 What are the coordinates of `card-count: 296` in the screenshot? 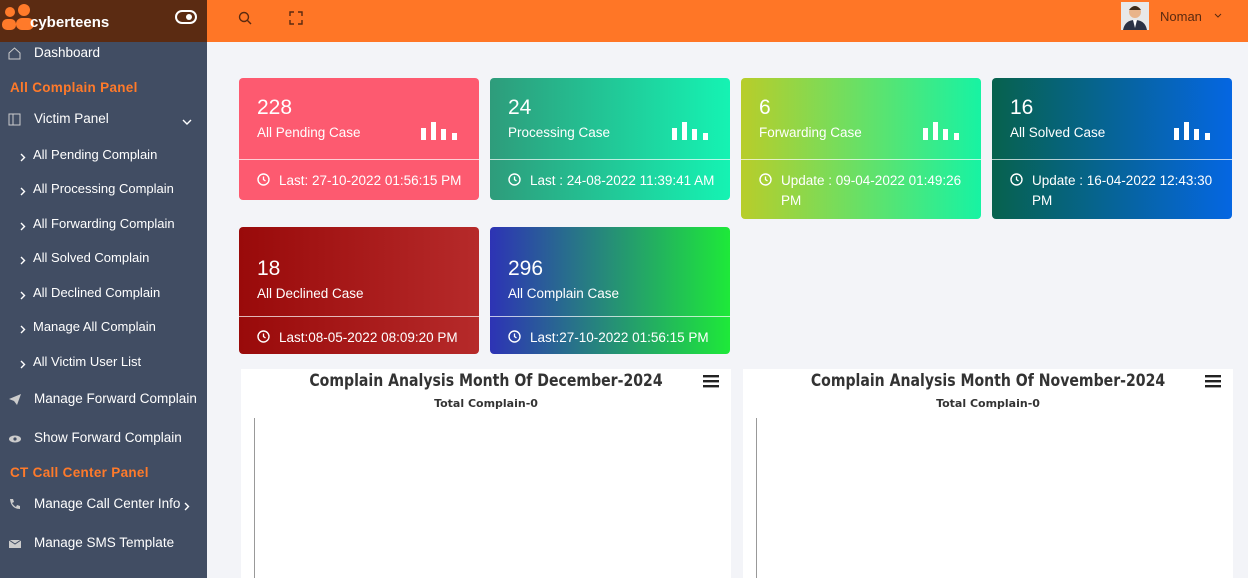 It's located at (526, 268).